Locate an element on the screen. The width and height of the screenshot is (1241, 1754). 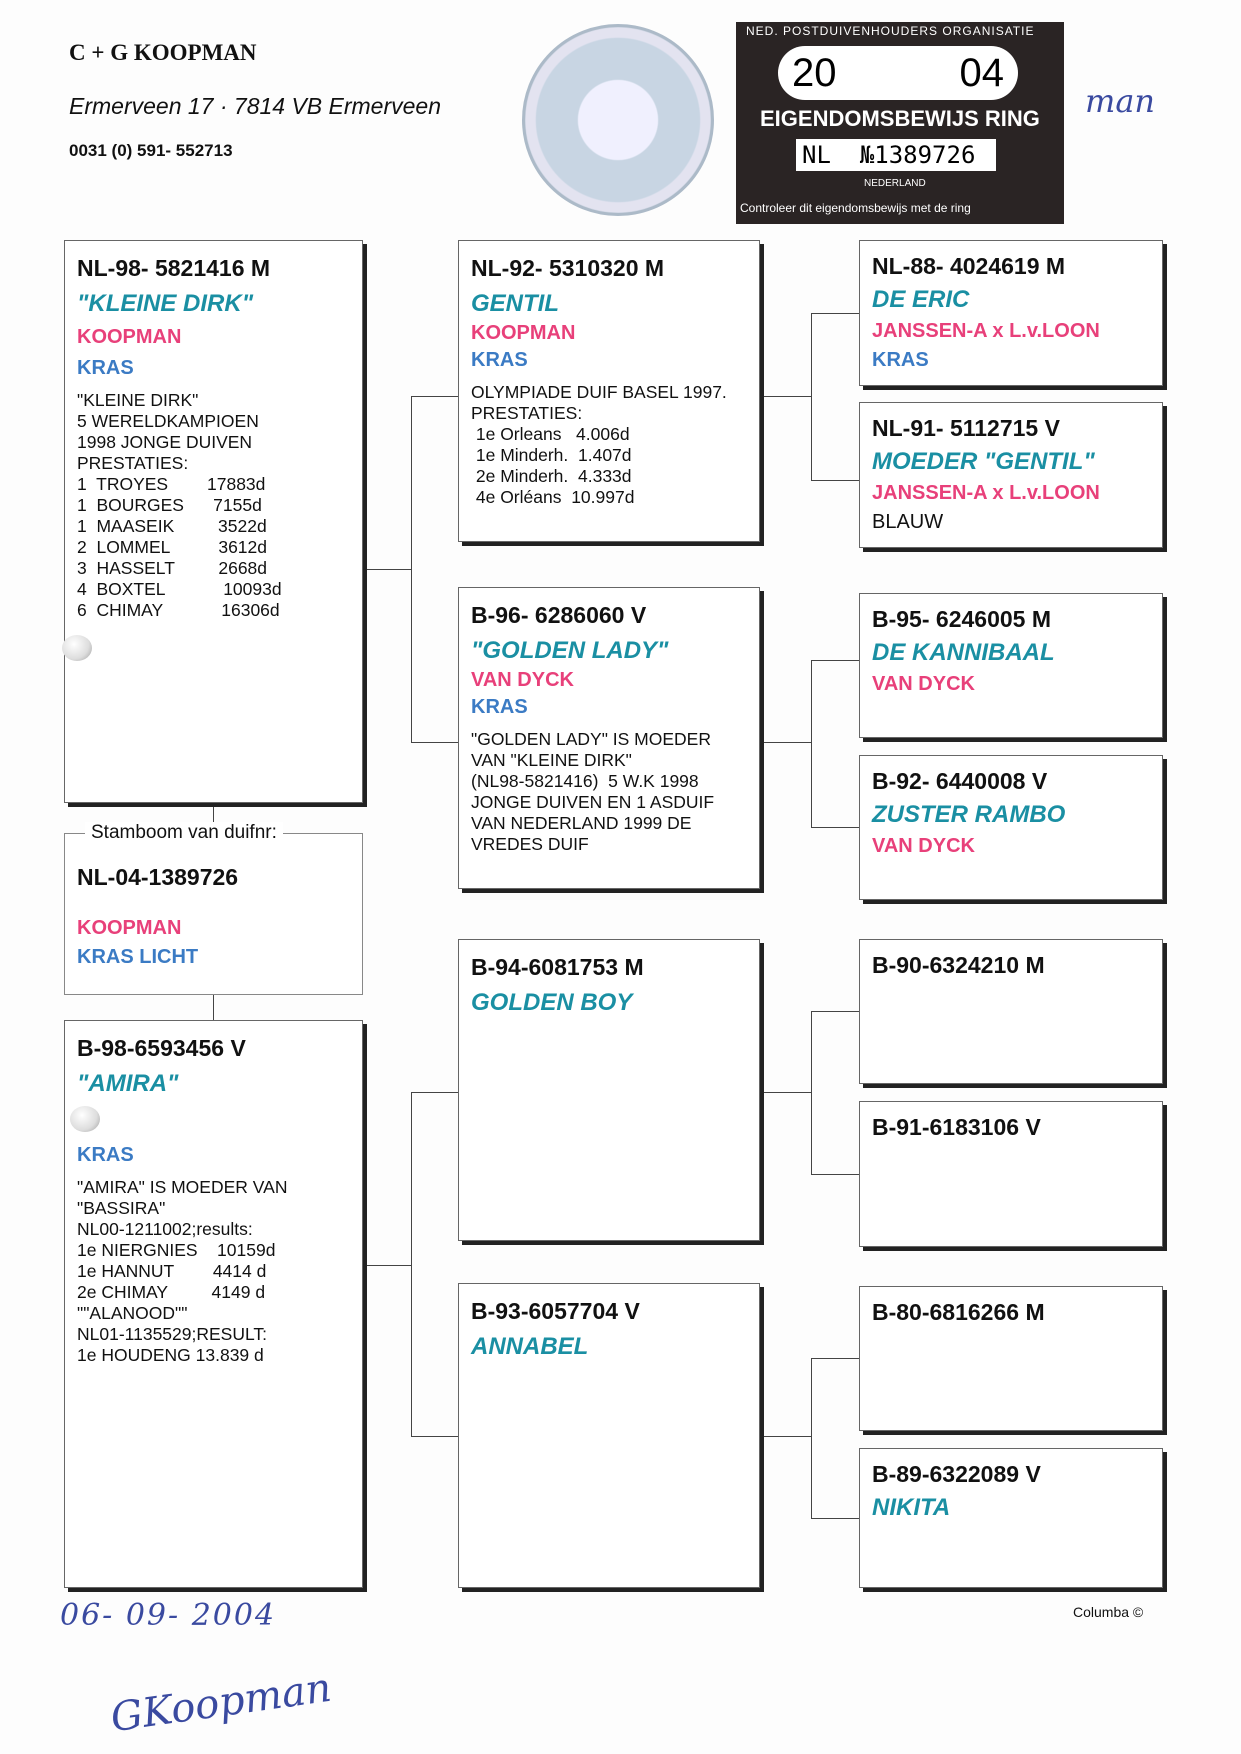
ring-number: NL-98- 5821416 M is located at coordinates (174, 268).